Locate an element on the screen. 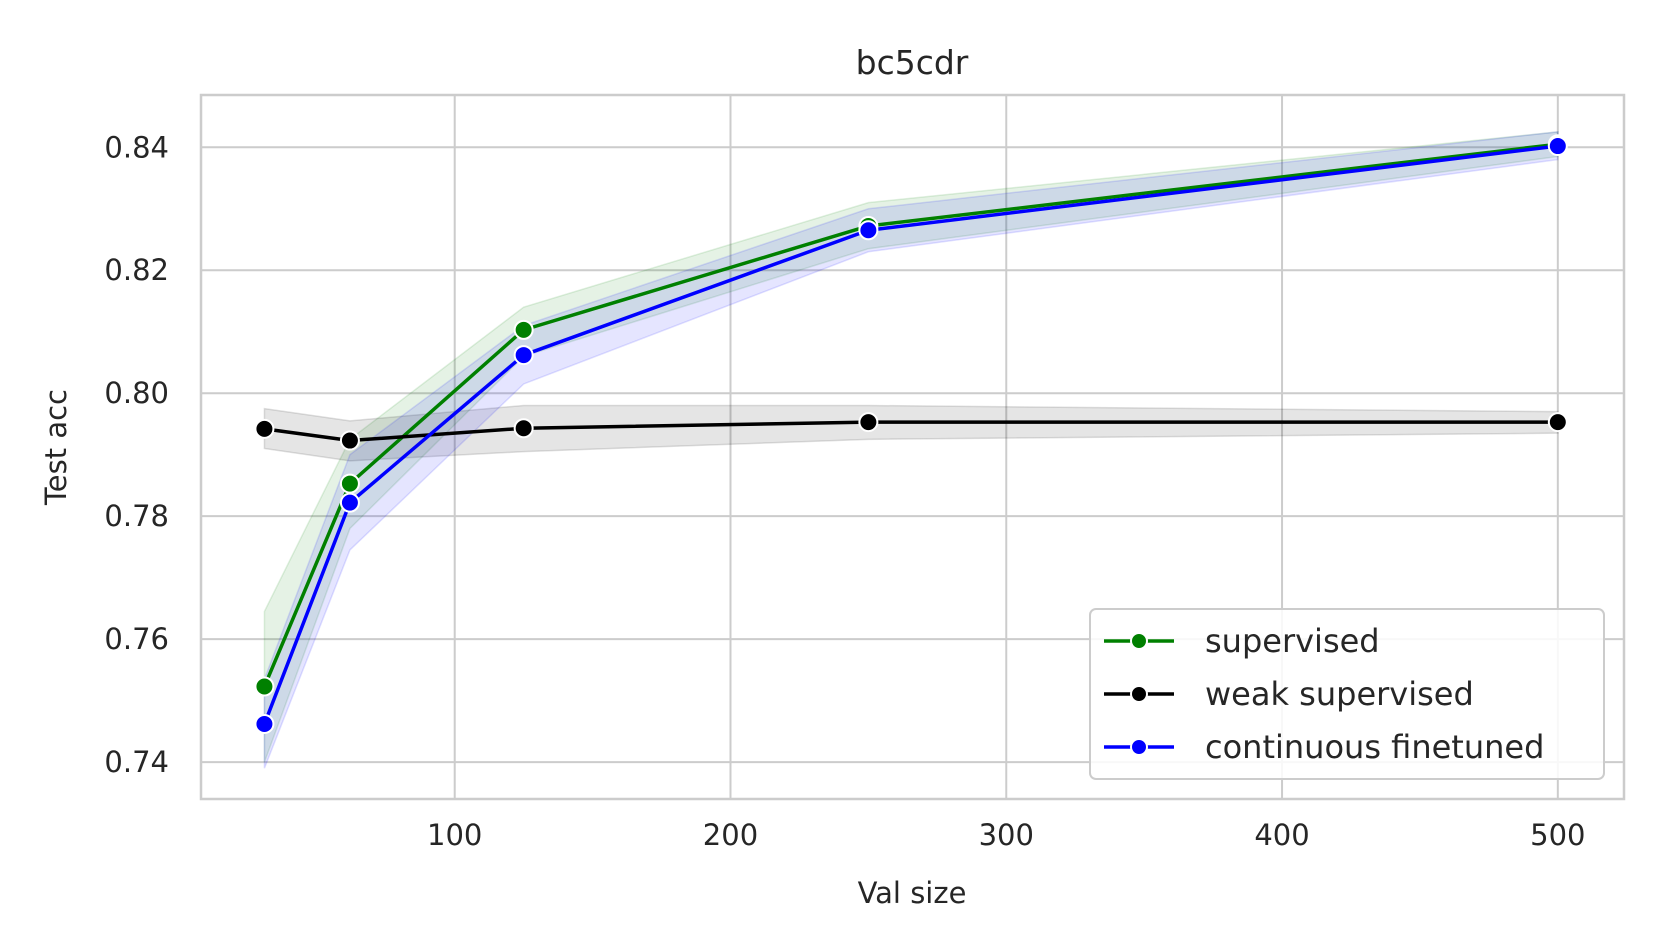 The image size is (1661, 949). legend-item-supervised: supervised is located at coordinates (1242, 641).